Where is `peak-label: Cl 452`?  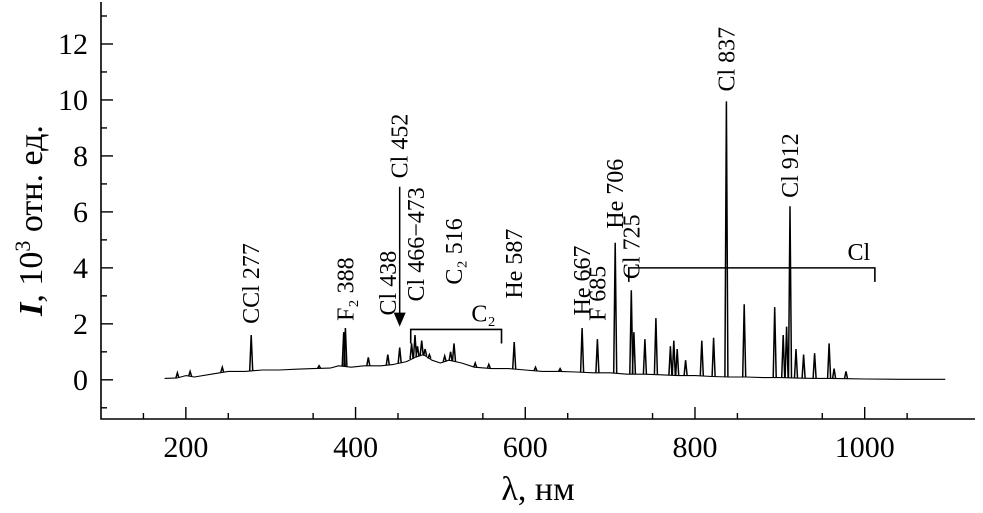 peak-label: Cl 452 is located at coordinates (401, 146).